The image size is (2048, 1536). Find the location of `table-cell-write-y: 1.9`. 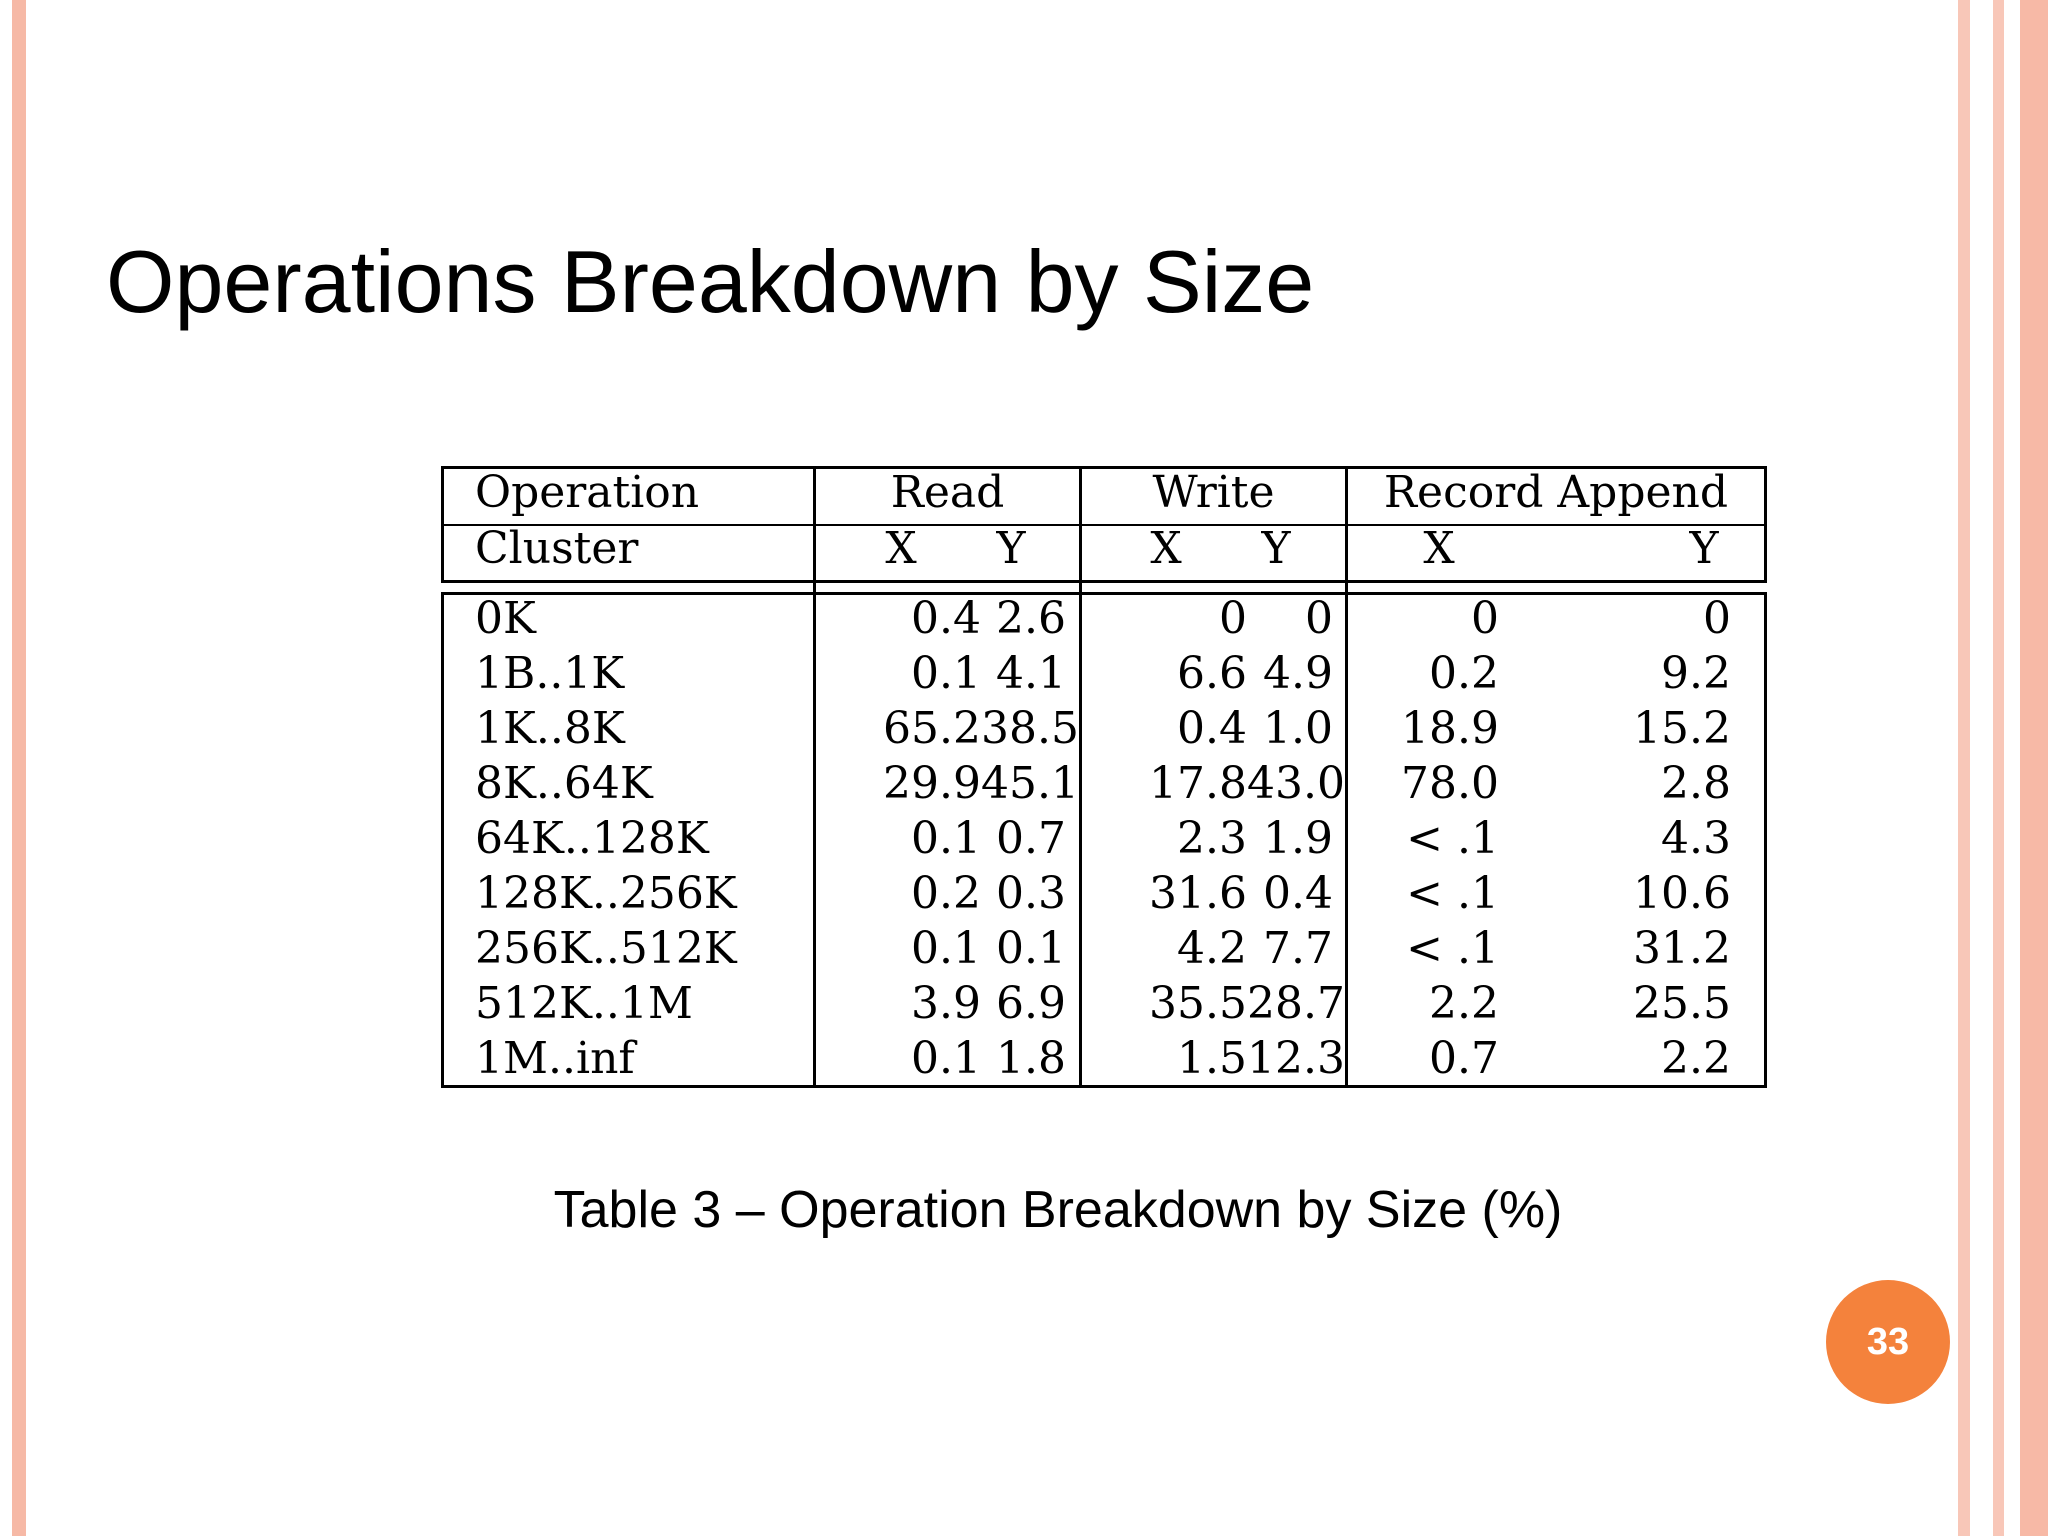

table-cell-write-y: 1.9 is located at coordinates (1298, 838).